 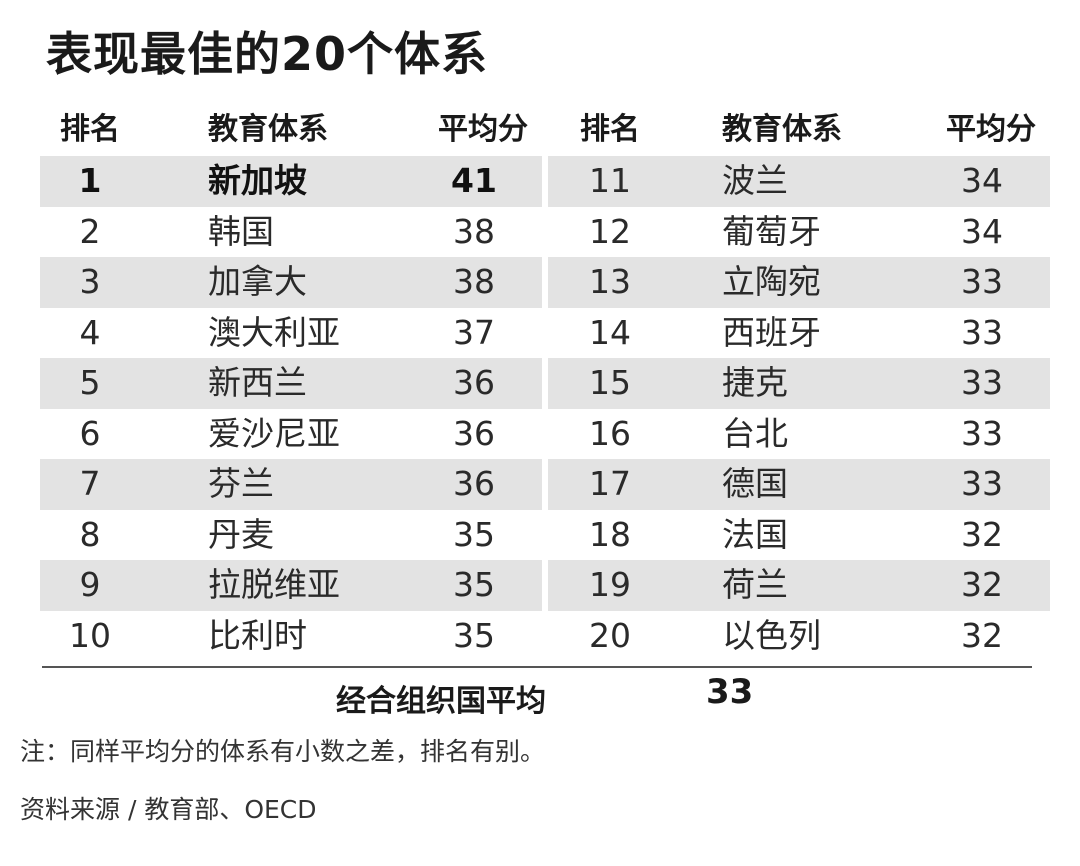 What do you see at coordinates (90, 483) in the screenshot?
I see `row-rank: 7` at bounding box center [90, 483].